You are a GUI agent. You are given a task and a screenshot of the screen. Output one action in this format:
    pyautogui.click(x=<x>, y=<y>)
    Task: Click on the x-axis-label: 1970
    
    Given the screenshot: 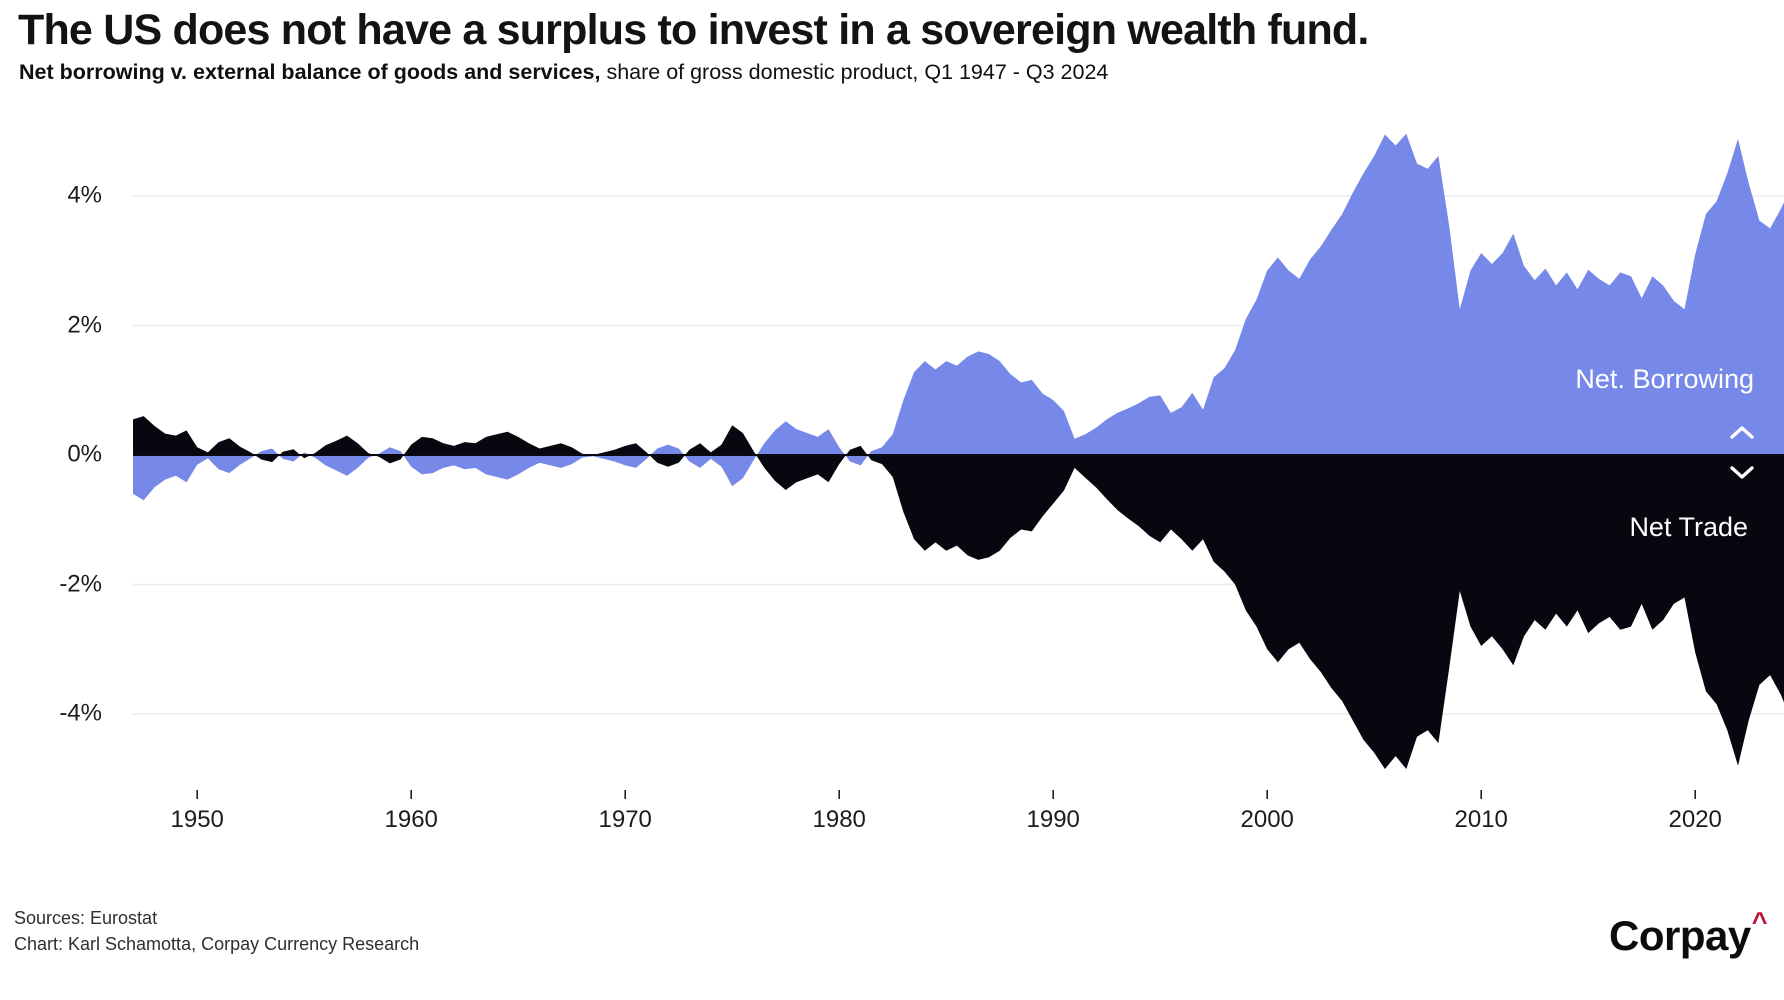 What is the action you would take?
    pyautogui.click(x=625, y=819)
    